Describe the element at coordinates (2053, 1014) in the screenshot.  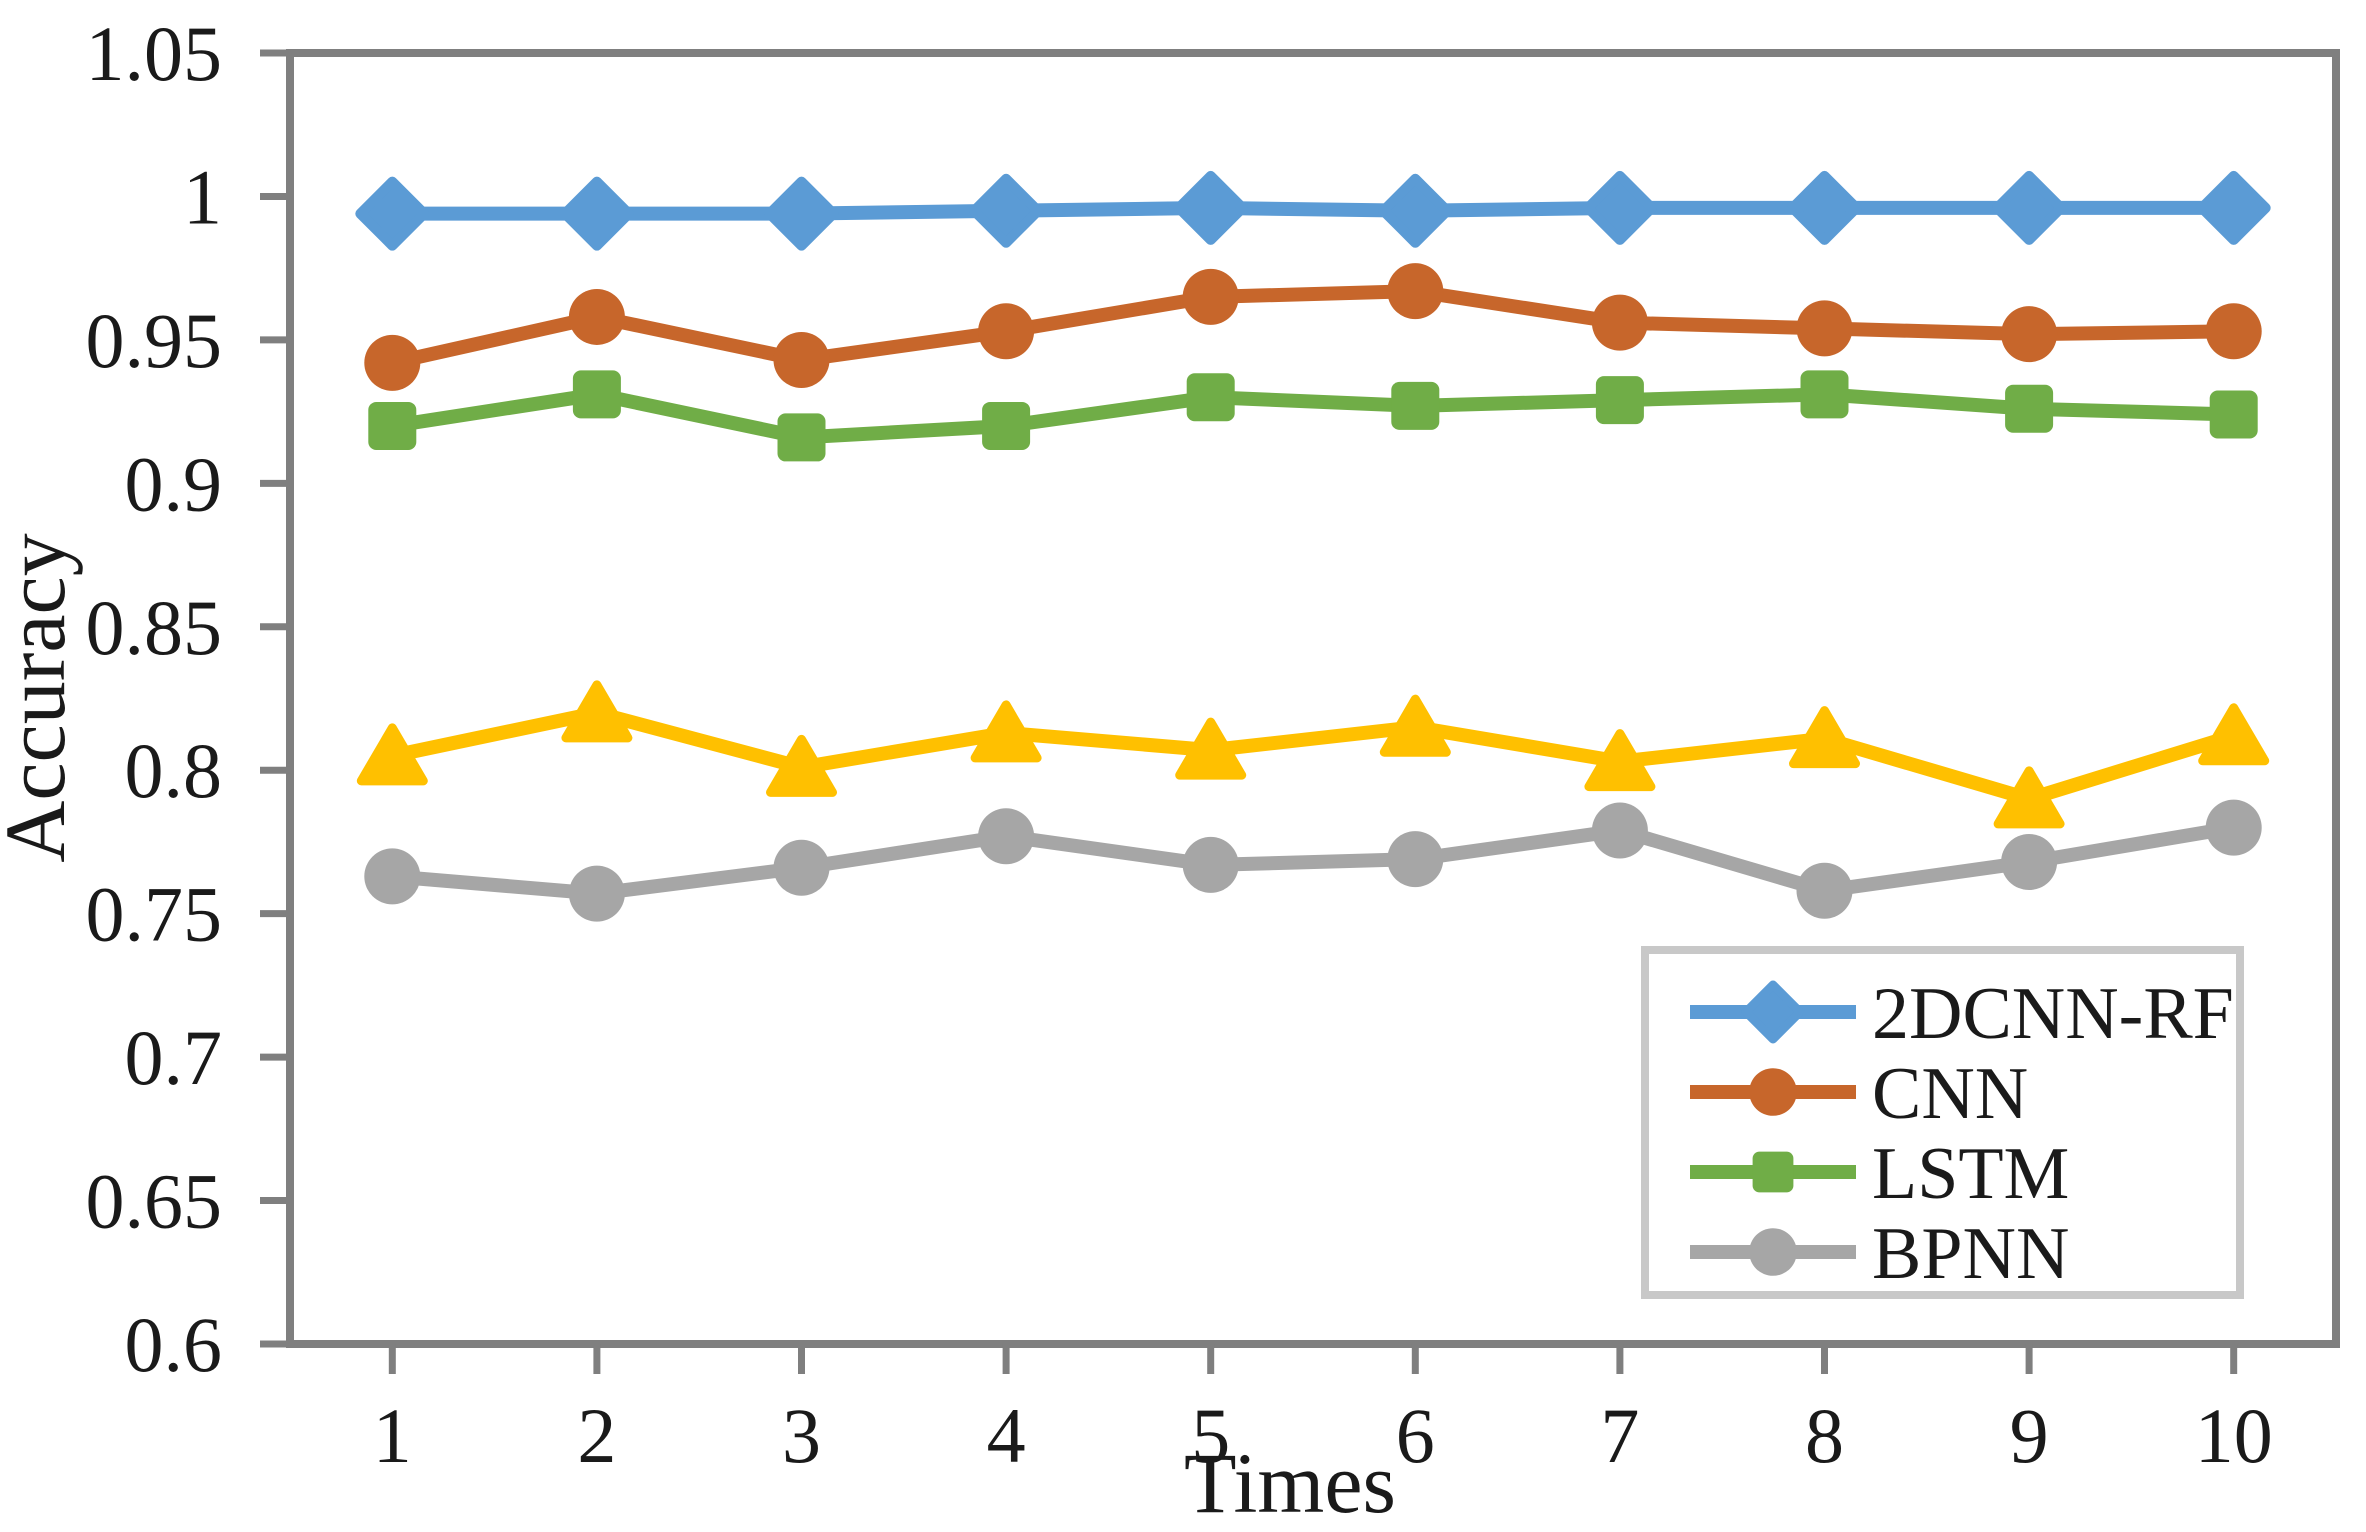
I see `legend-item-label: 2DCNN-RF` at that location.